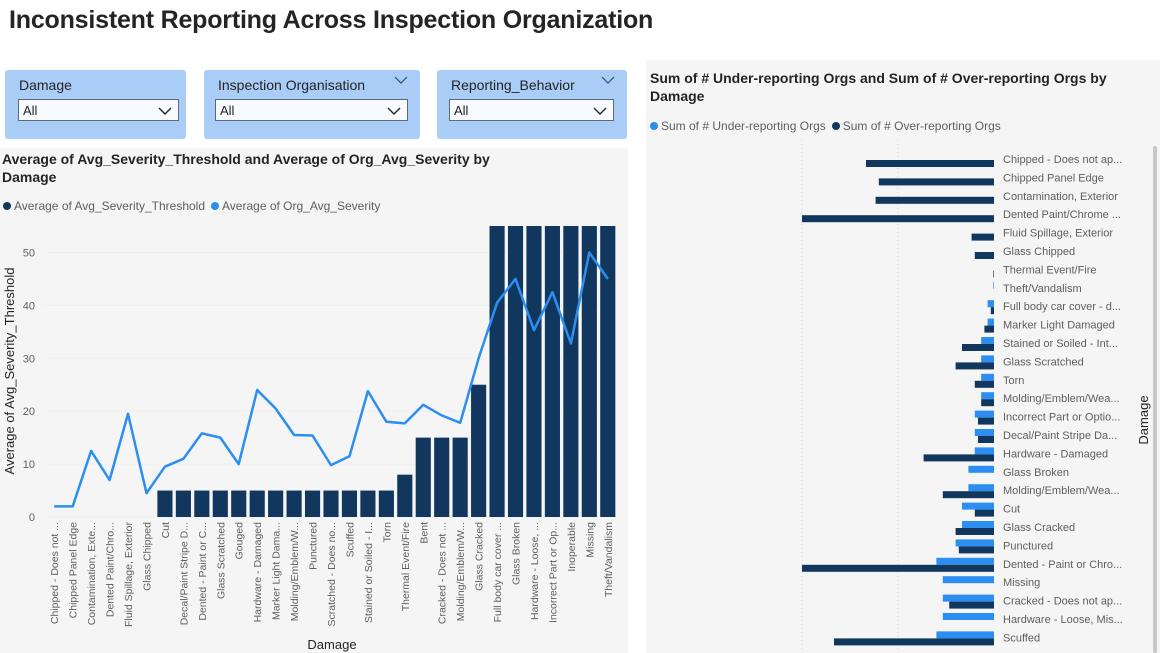 This screenshot has height=653, width=1160. What do you see at coordinates (311, 110) in the screenshot?
I see `inspection-organisation-dropdown: All` at bounding box center [311, 110].